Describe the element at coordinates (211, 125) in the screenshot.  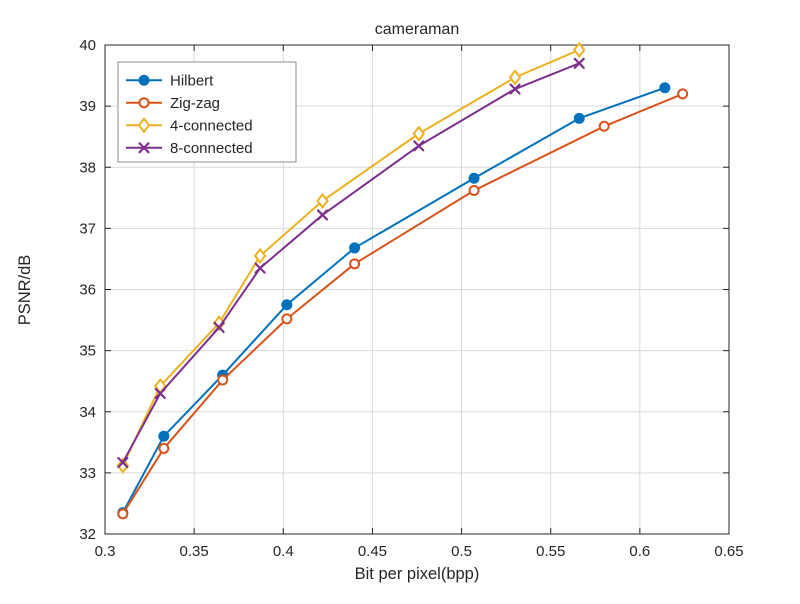
I see `legend-label: 4-connected` at that location.